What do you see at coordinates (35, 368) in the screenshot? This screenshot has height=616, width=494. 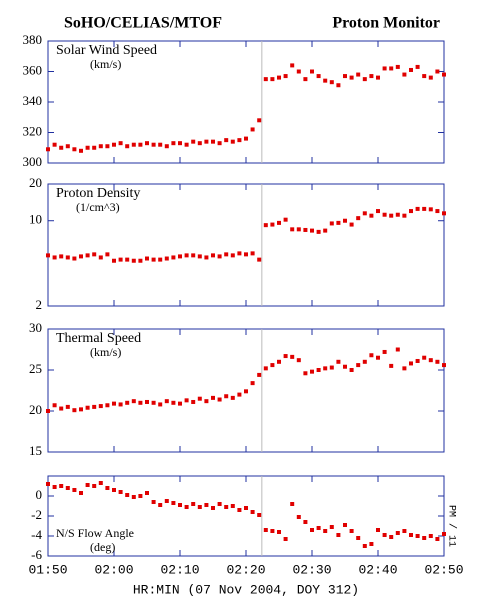 I see `y-tick-label: 25` at bounding box center [35, 368].